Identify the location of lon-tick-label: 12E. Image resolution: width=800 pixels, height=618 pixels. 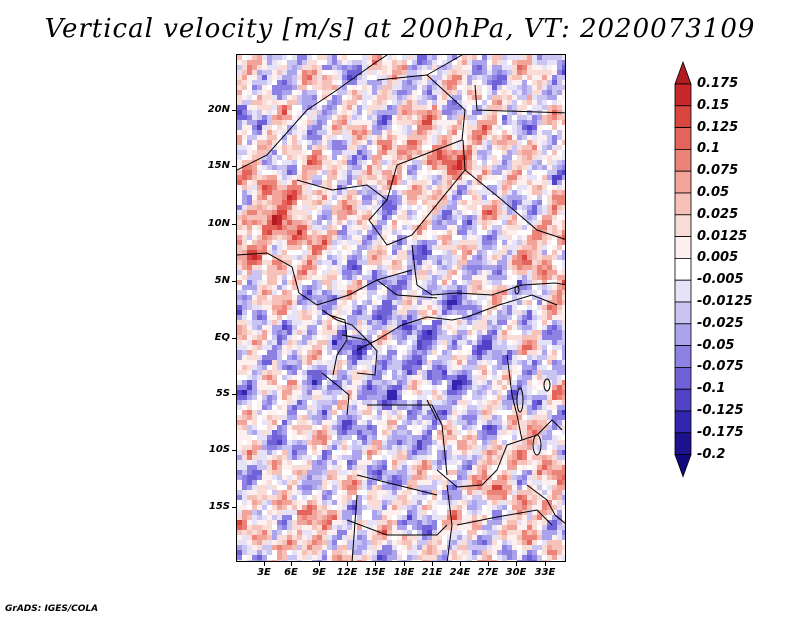
(347, 572).